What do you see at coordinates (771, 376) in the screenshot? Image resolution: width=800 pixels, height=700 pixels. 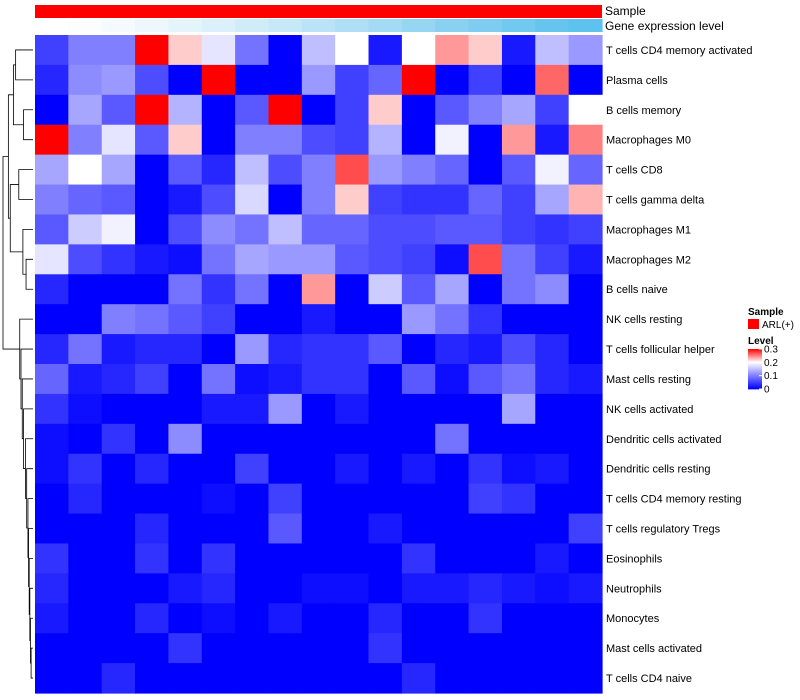 I see `legend-tick-label: 0.1` at bounding box center [771, 376].